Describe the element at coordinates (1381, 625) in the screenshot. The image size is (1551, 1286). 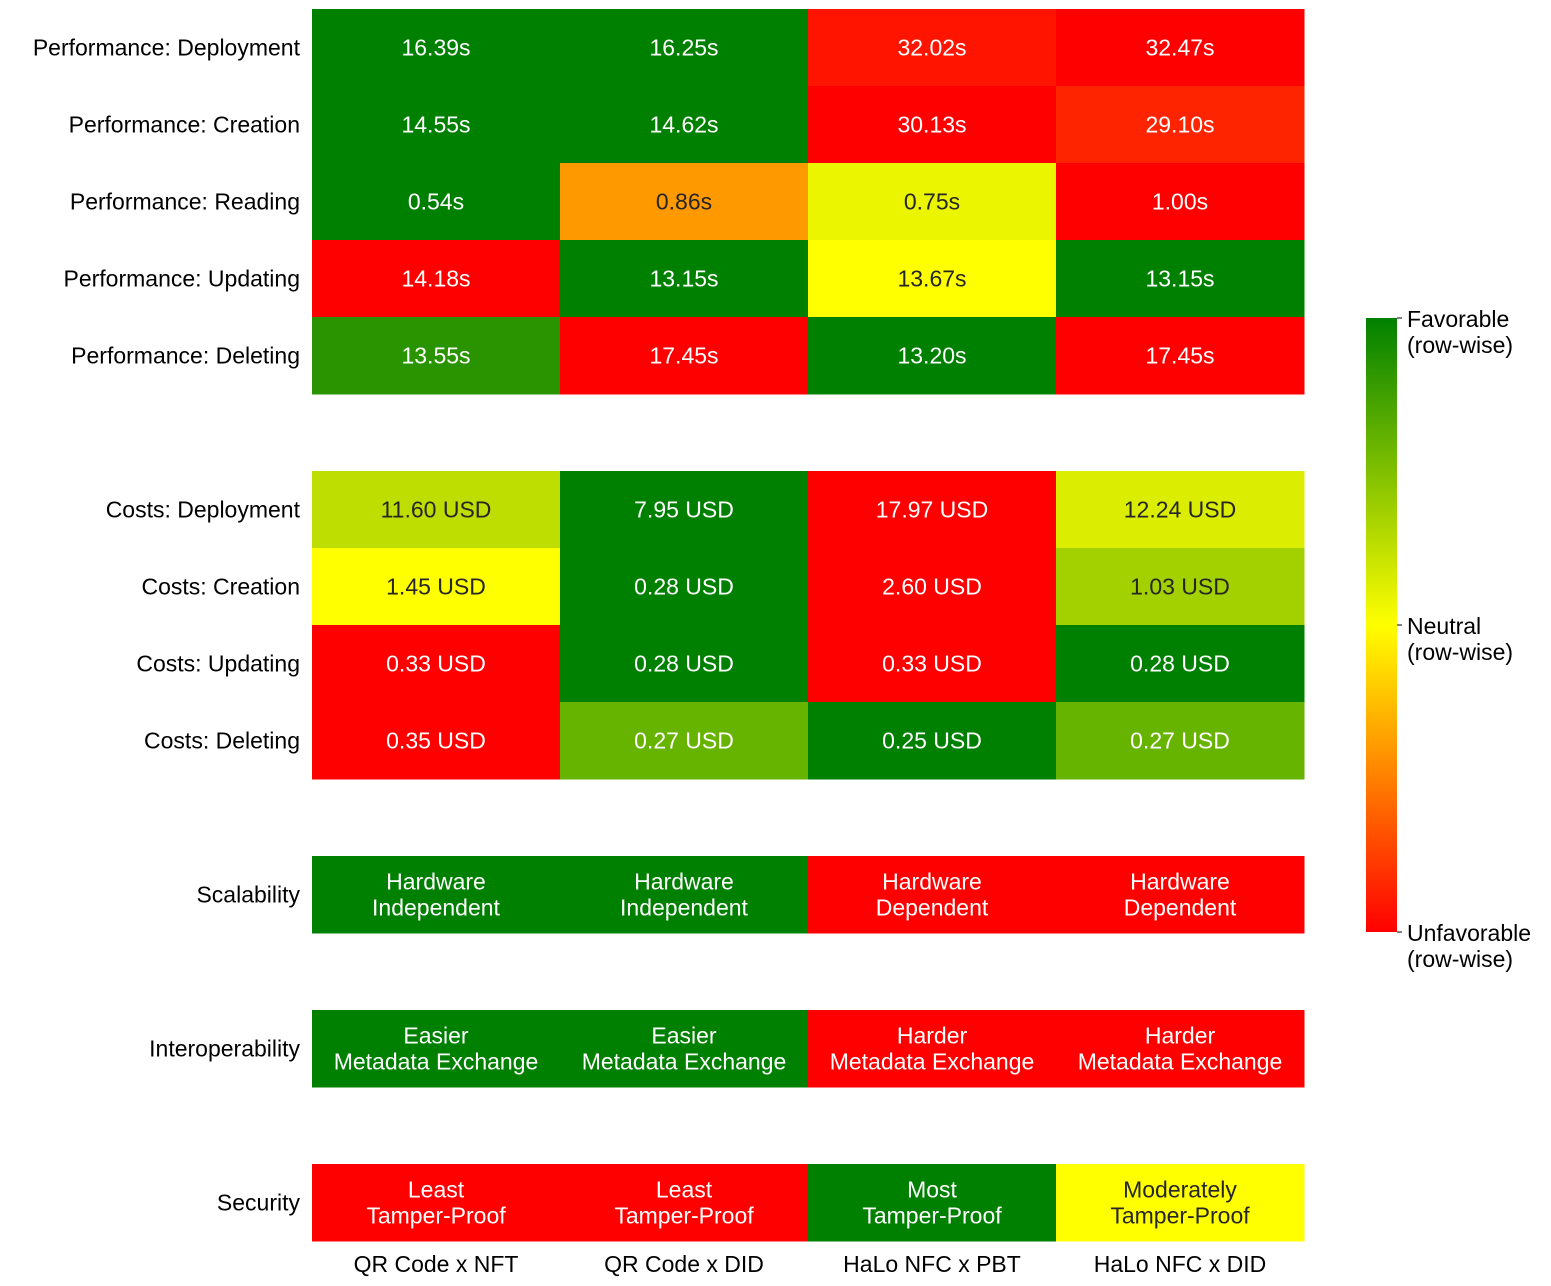
I see `colorbar` at that location.